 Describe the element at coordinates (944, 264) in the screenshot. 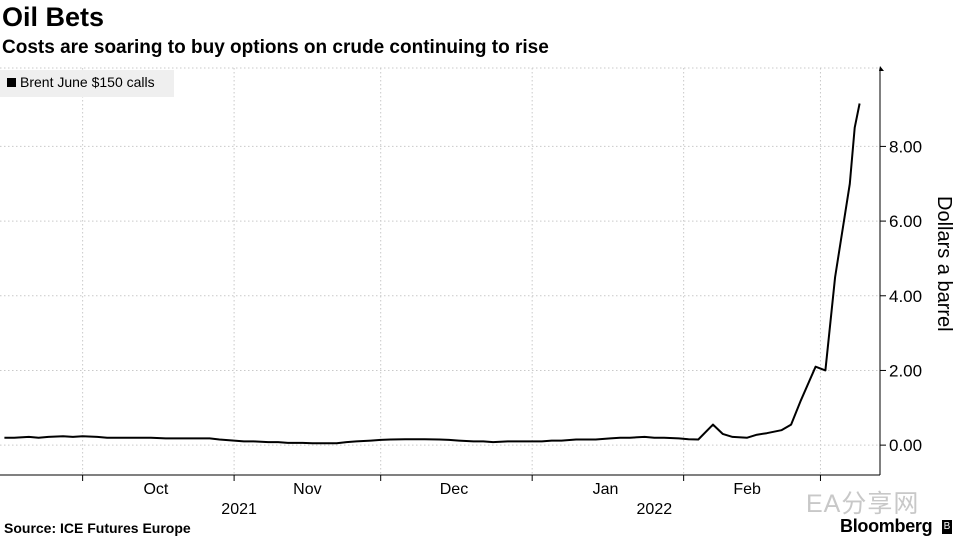

I see `y-axis-label: Dollars a barrel` at that location.